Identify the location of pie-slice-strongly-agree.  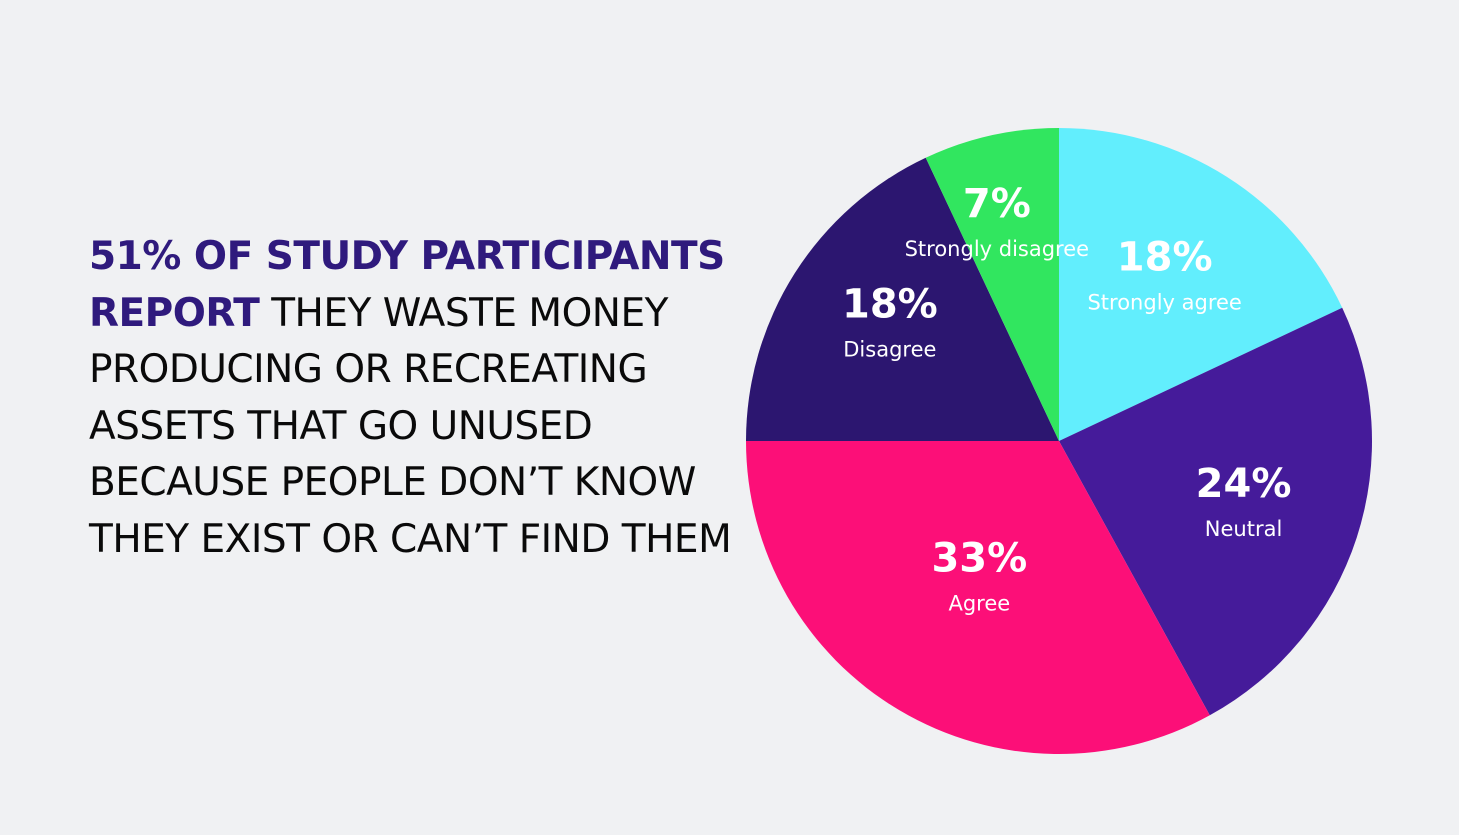
(1201, 284).